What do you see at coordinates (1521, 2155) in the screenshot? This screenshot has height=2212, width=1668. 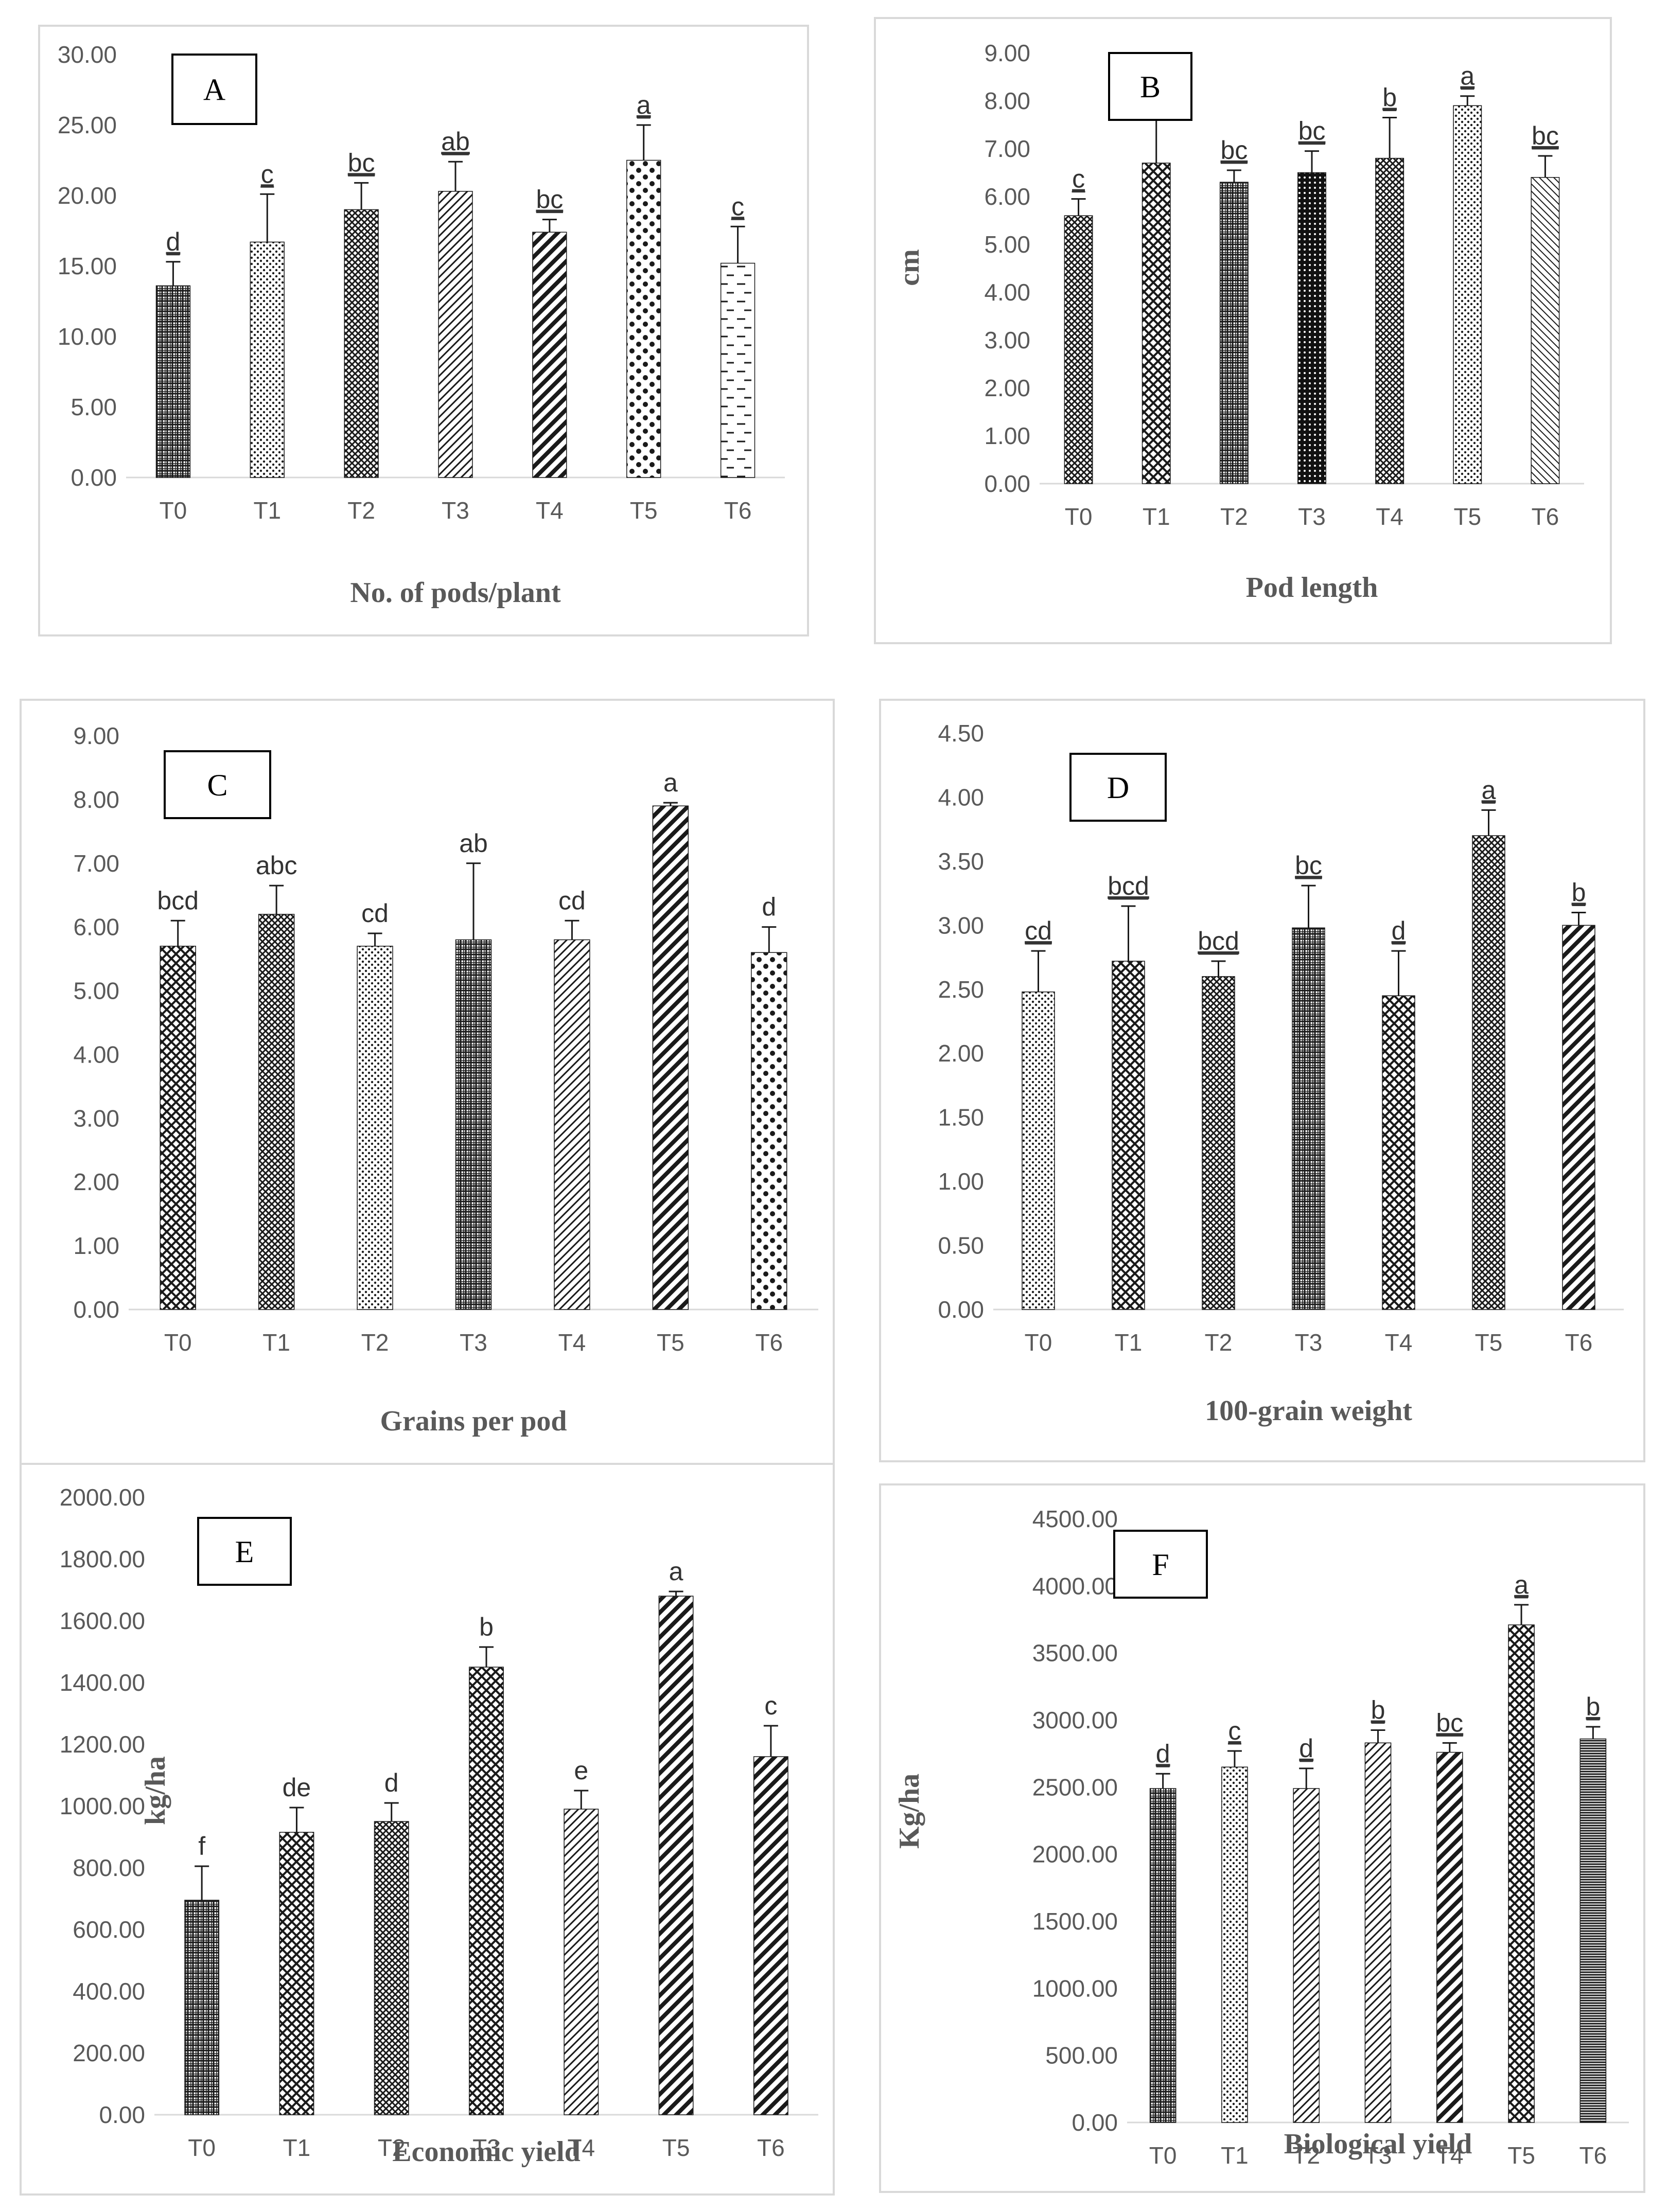 I see `panel-f-category-label: T5` at bounding box center [1521, 2155].